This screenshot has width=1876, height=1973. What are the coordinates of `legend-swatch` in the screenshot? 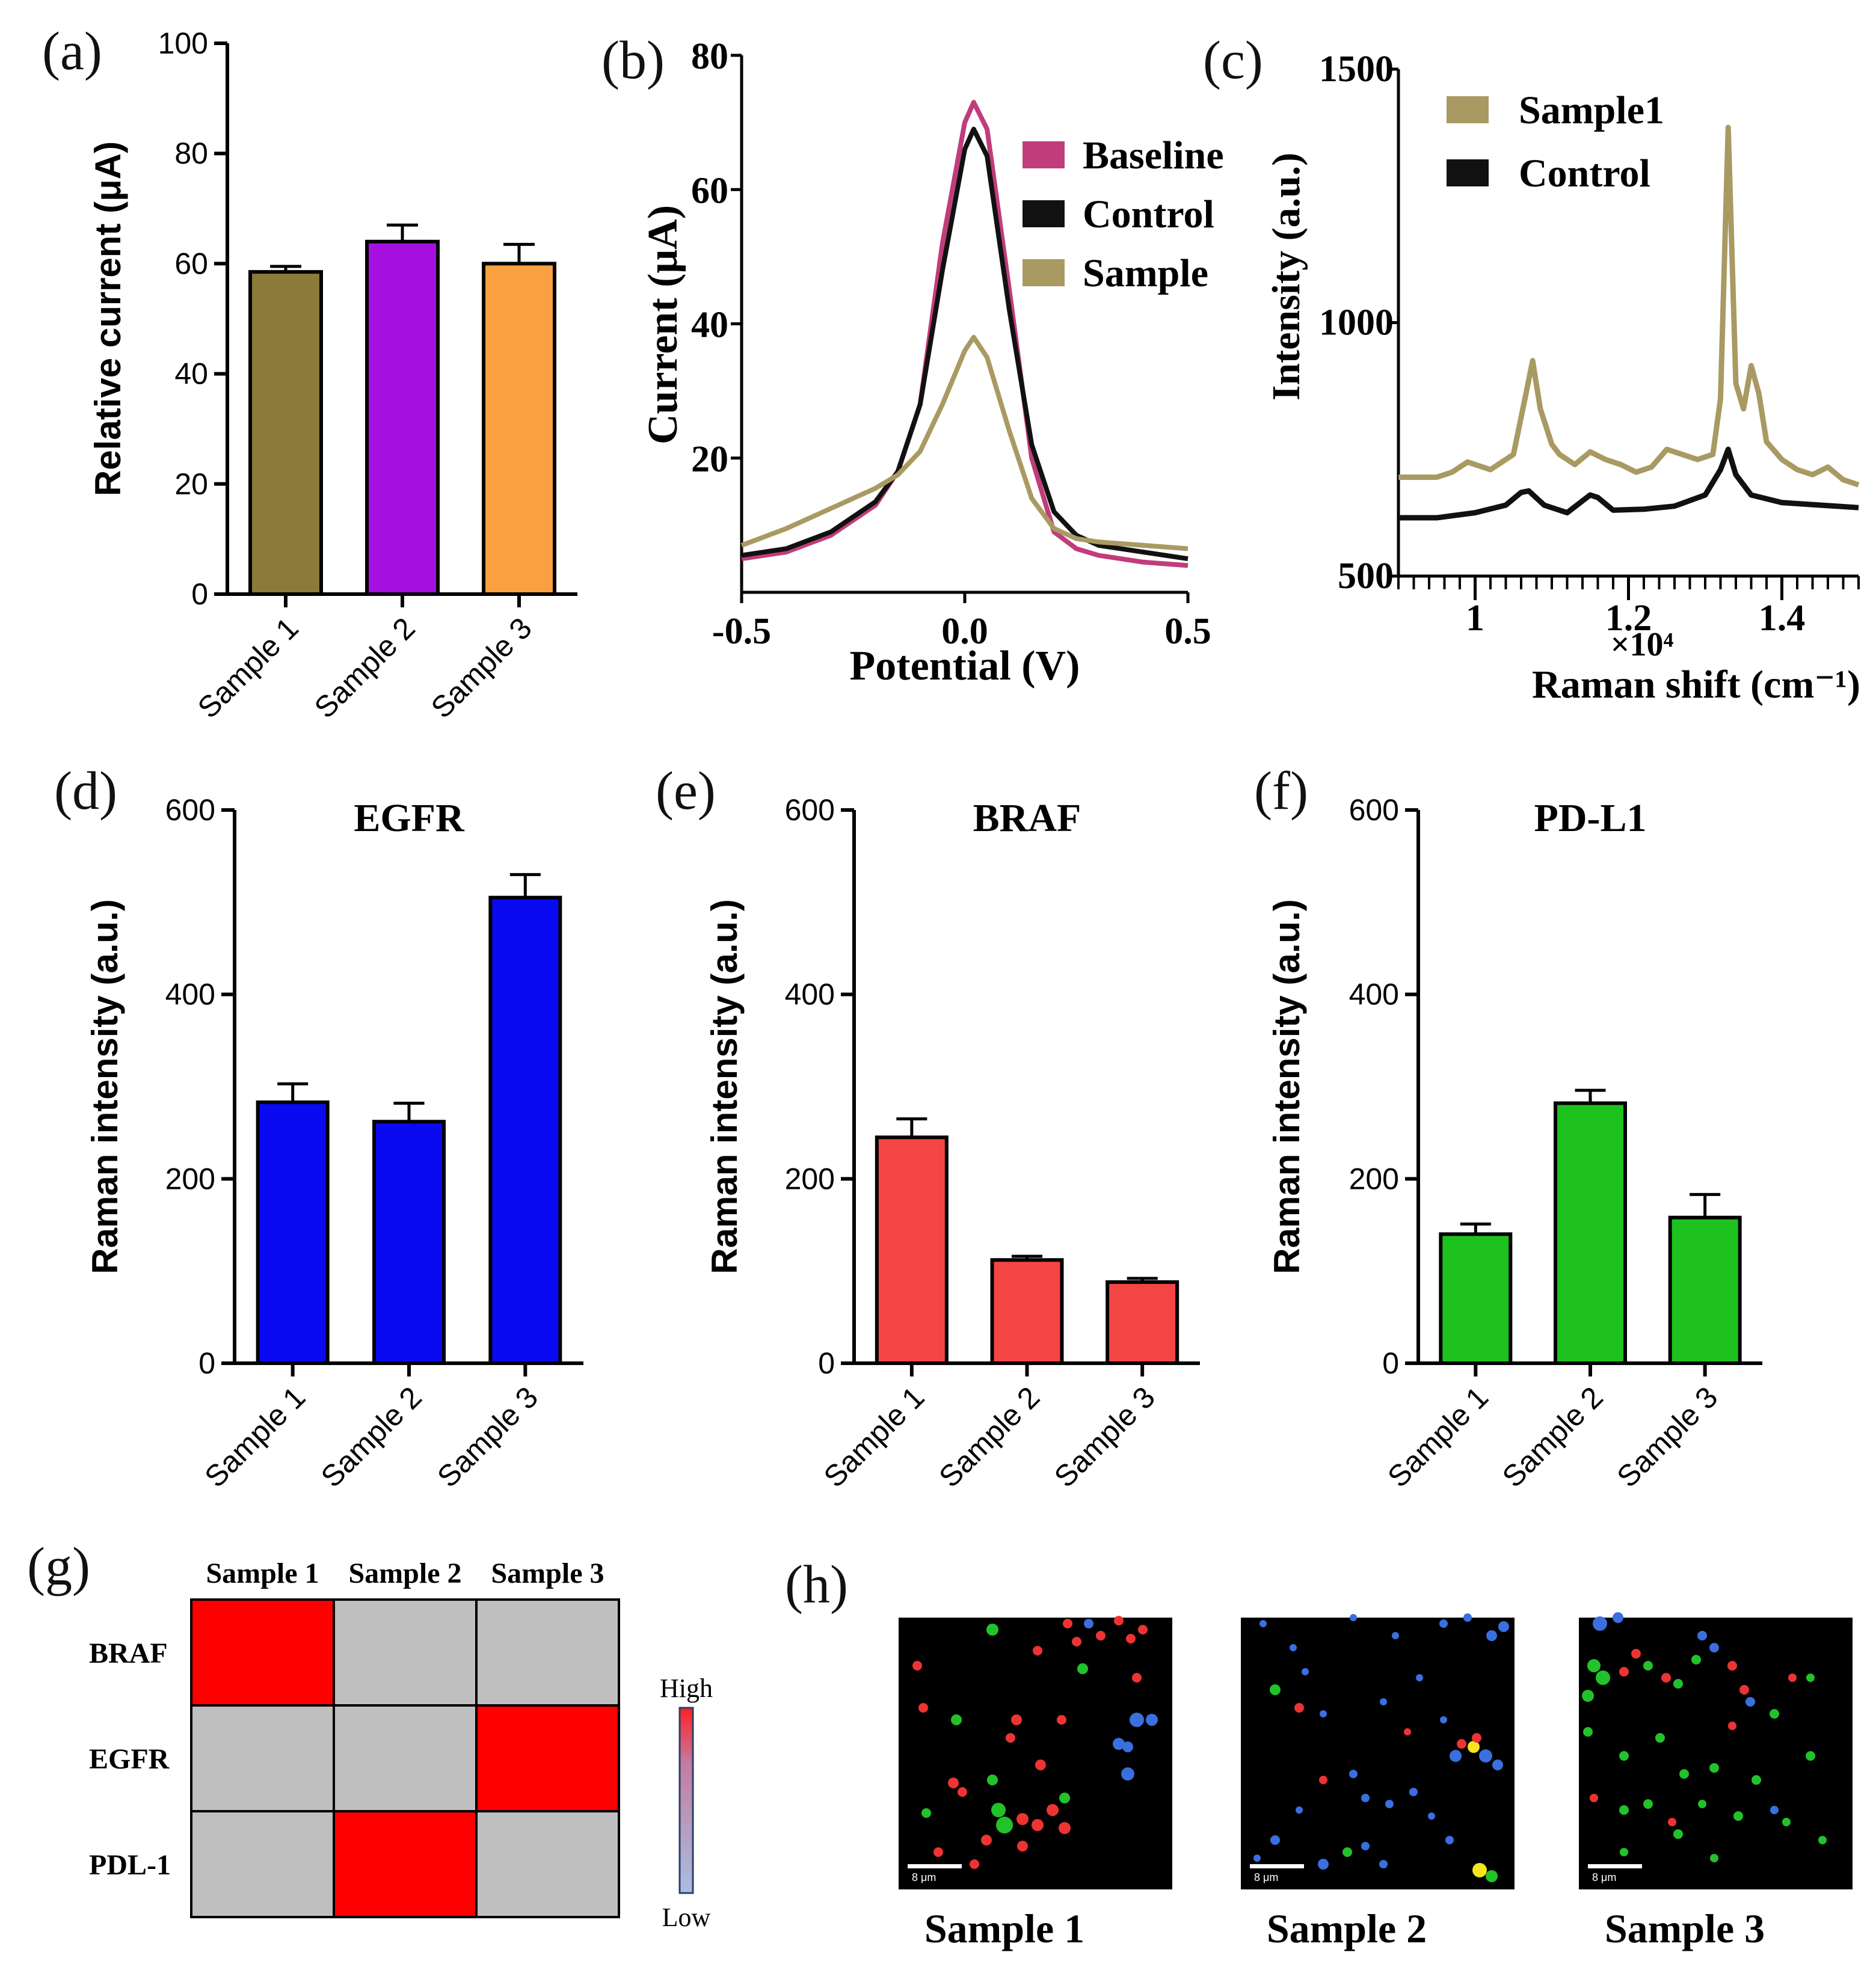 It's located at (1044, 213).